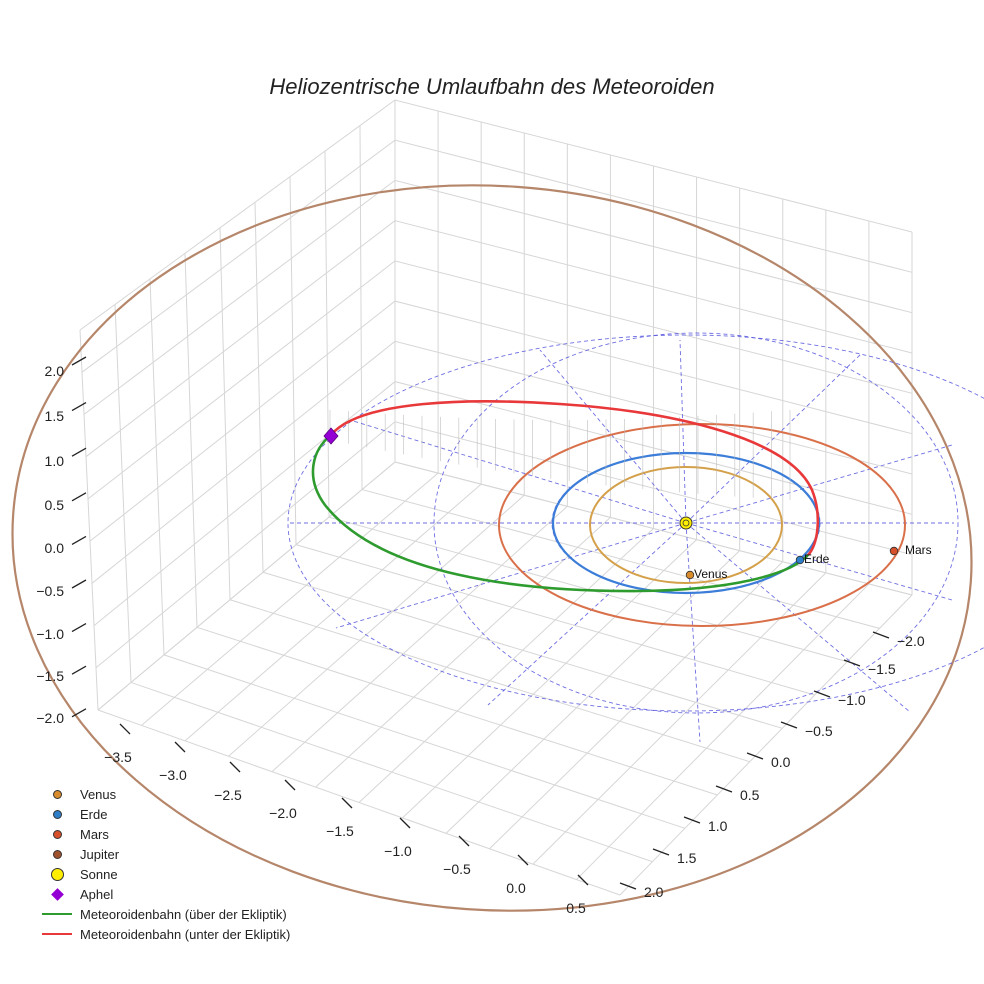 The height and width of the screenshot is (984, 984). I want to click on legend-label: Sonne, so click(99, 874).